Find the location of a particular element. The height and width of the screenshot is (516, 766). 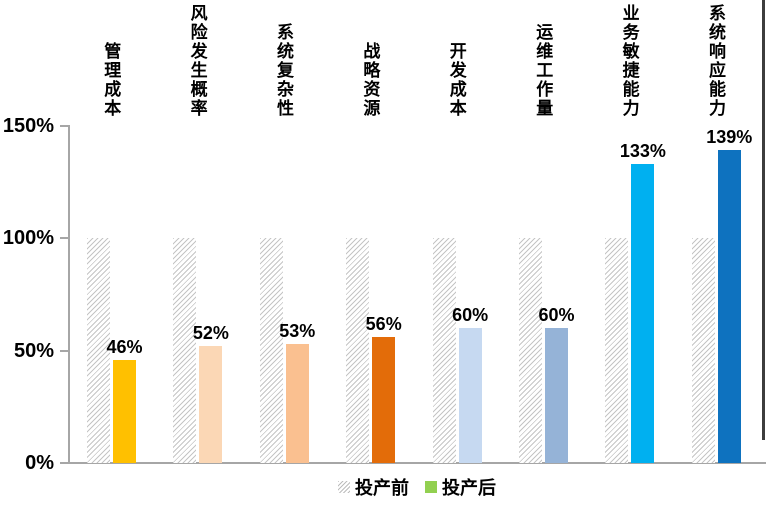

chart-legend: 投产前 投产后 is located at coordinates (417, 487).